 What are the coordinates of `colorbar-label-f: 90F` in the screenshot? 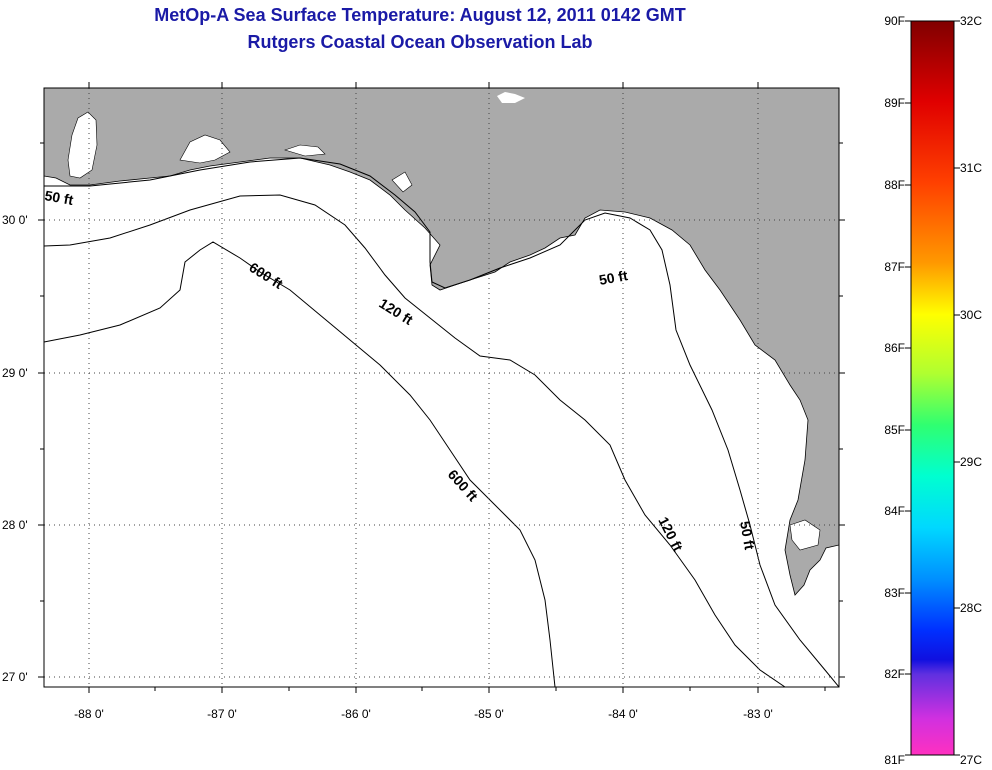 It's located at (894, 21).